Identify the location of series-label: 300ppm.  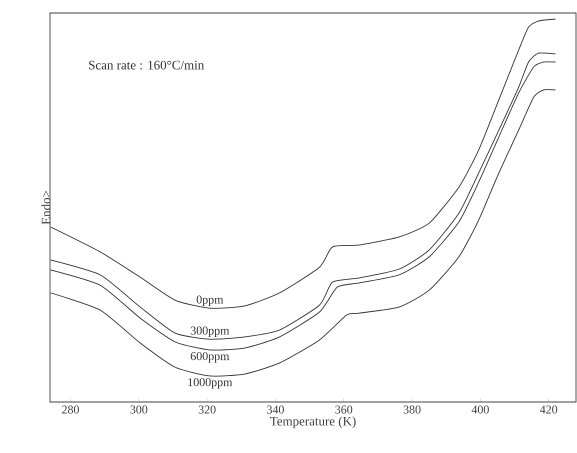
(210, 332).